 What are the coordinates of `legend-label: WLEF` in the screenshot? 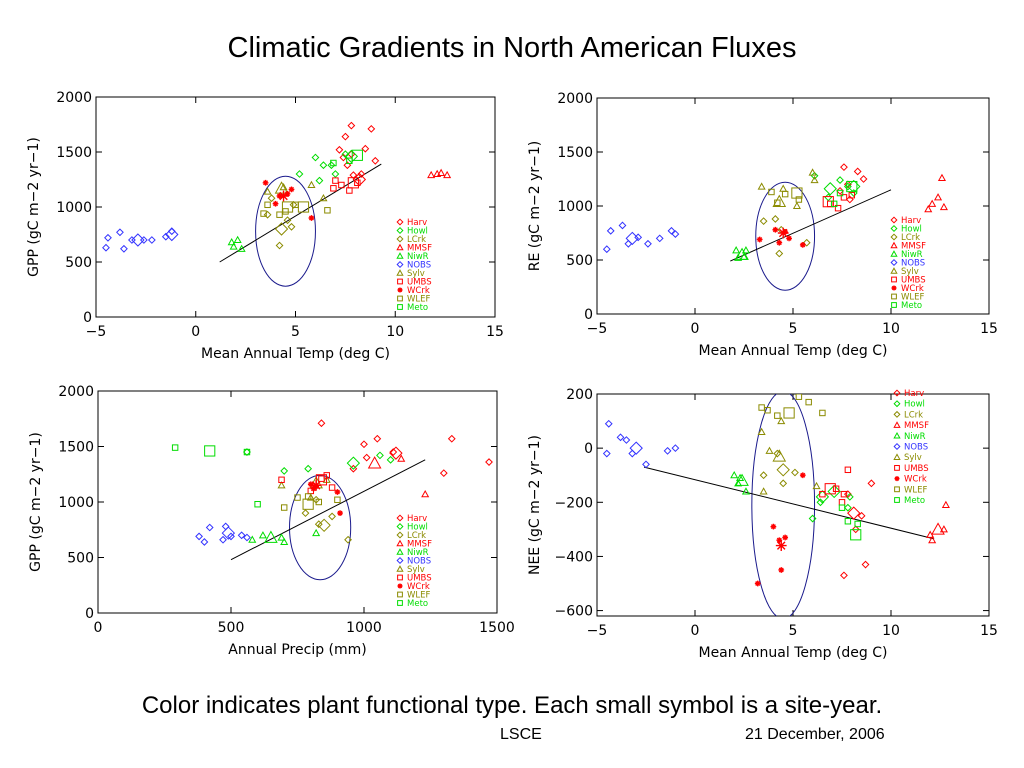 It's located at (419, 596).